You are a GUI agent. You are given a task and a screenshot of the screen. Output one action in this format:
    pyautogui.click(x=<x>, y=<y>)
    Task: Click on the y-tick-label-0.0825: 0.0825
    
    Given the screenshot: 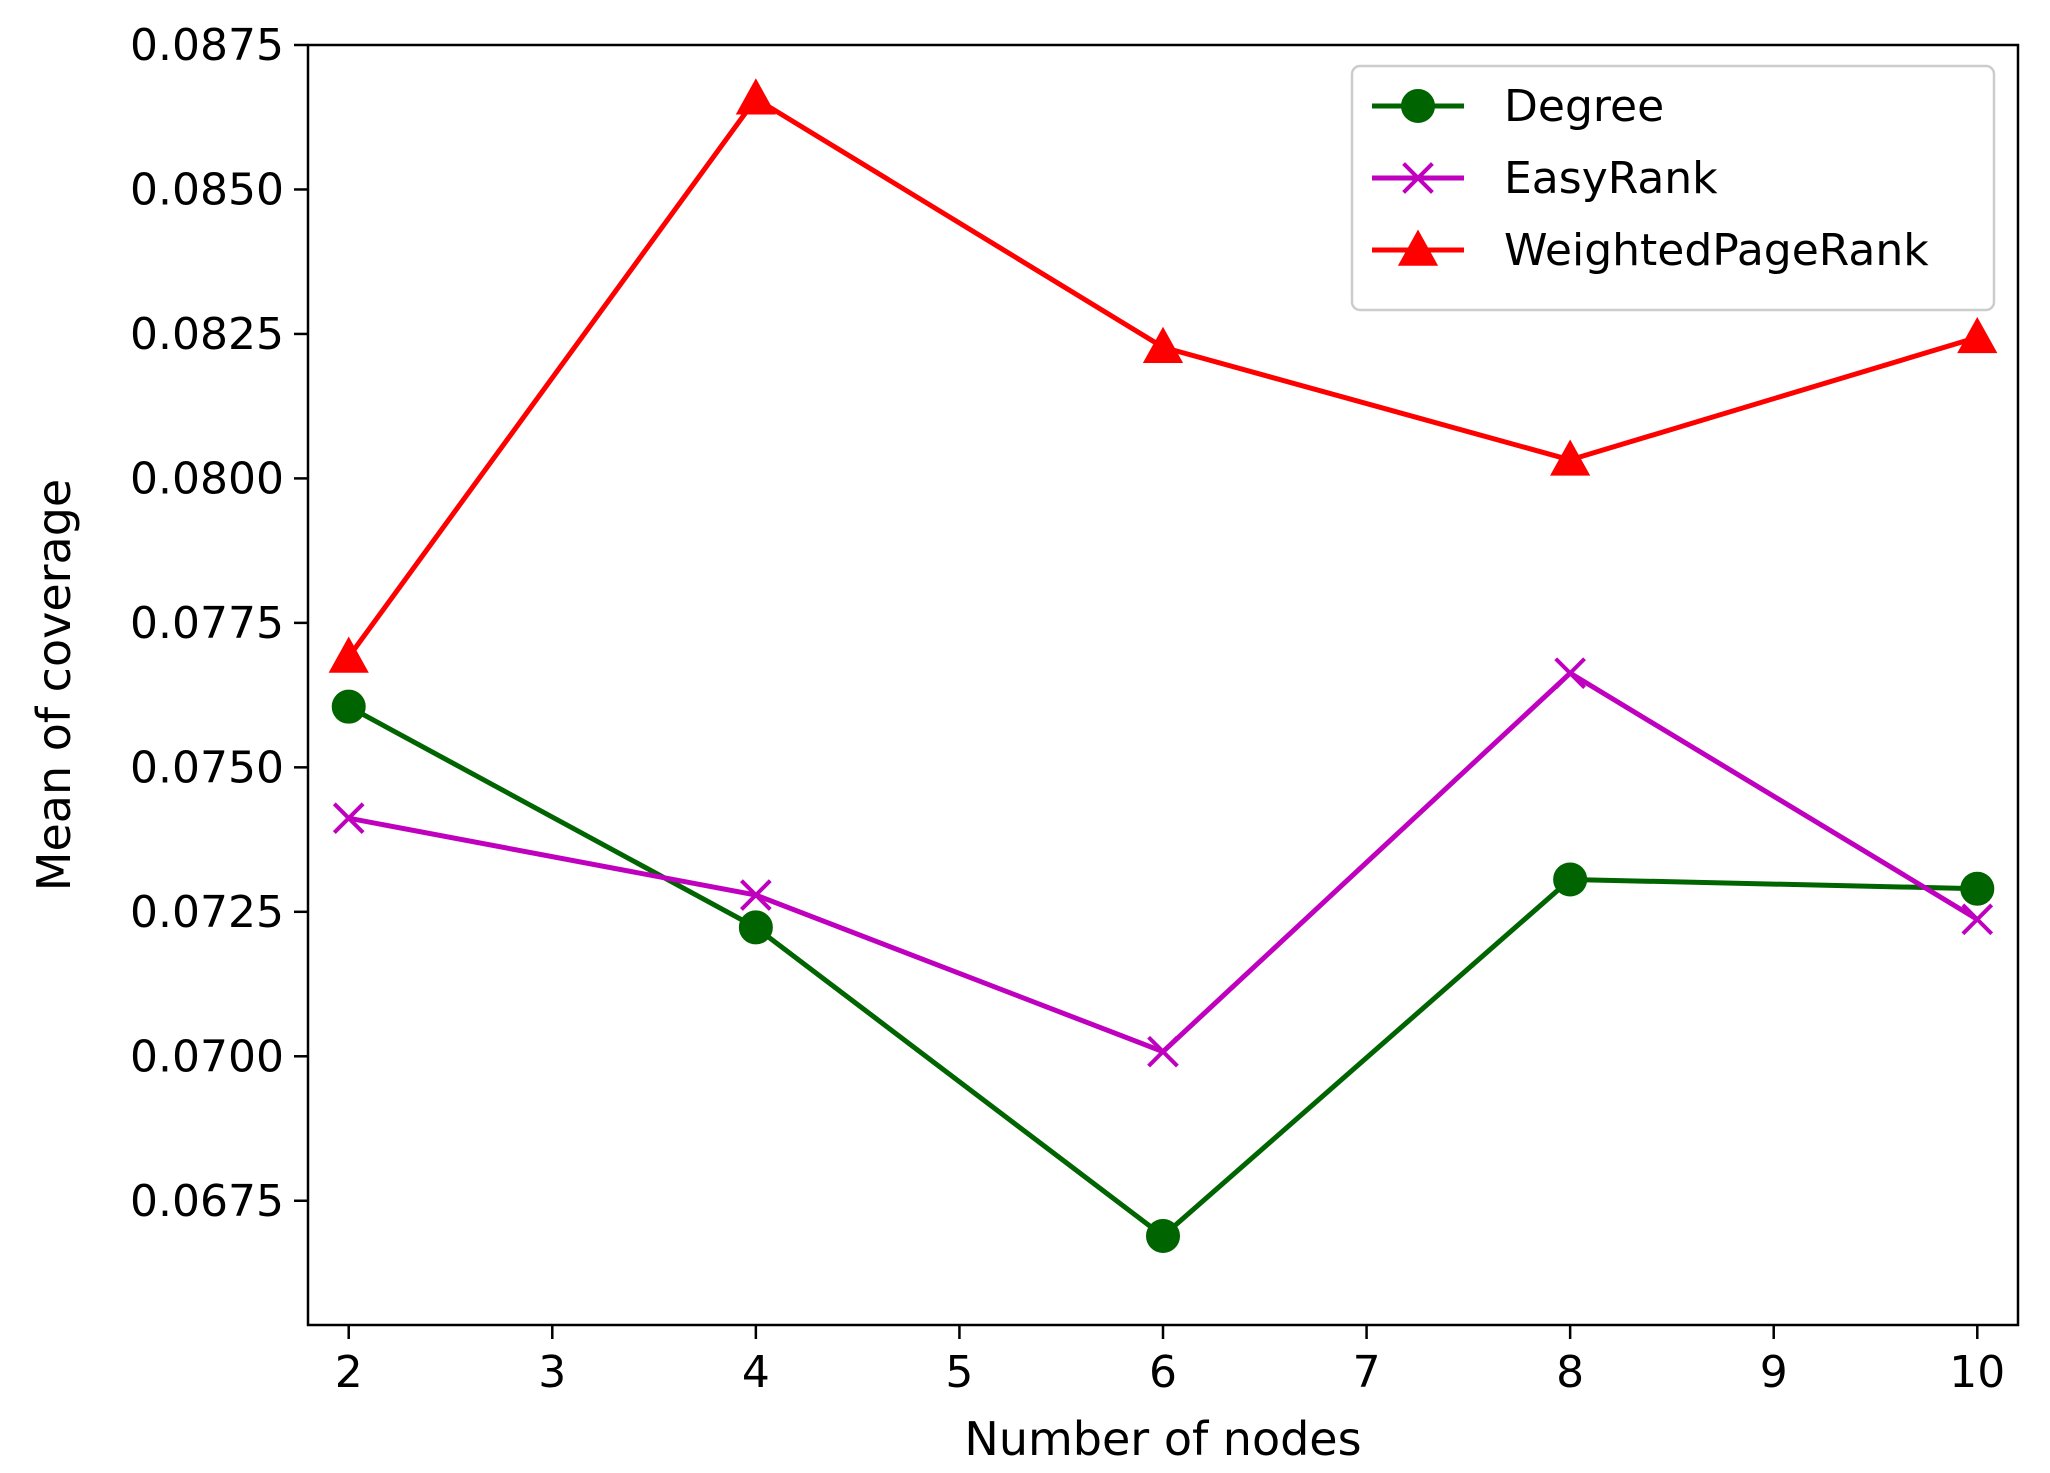 What is the action you would take?
    pyautogui.click(x=207, y=334)
    